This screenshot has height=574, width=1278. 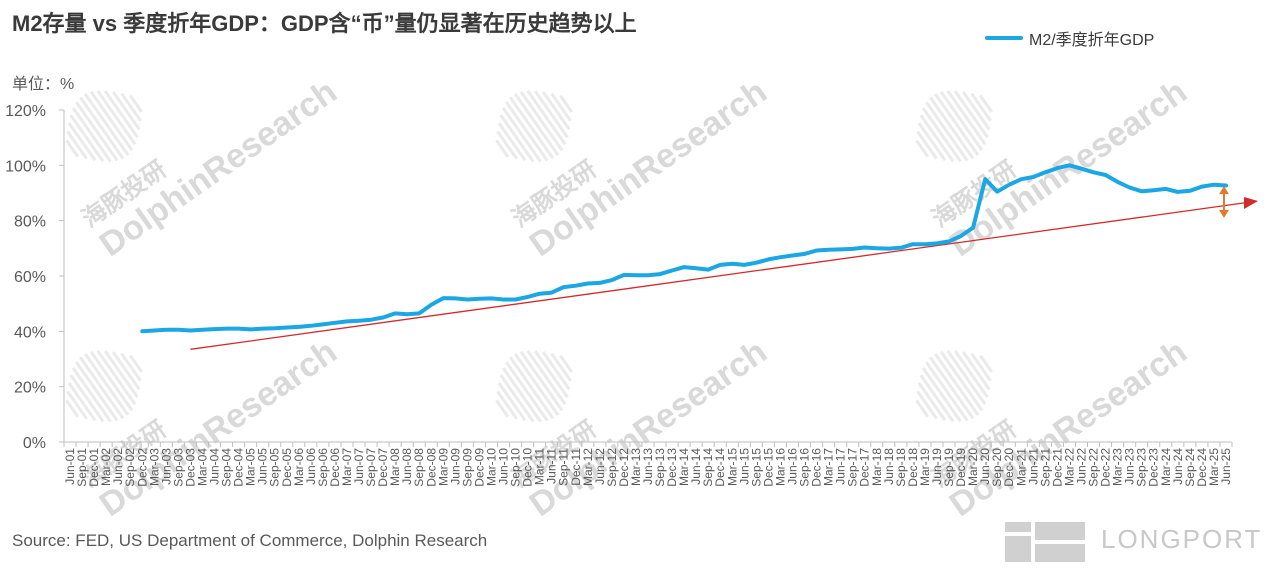 I want to click on x-tick-label: Sep-02, so click(x=130, y=467).